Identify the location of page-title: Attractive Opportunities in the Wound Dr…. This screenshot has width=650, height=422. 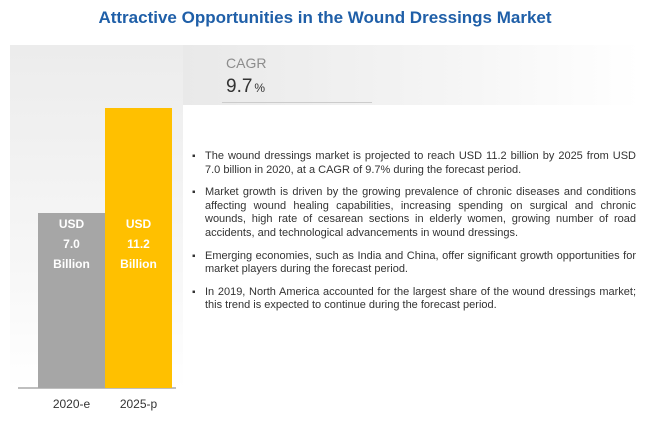
(325, 17).